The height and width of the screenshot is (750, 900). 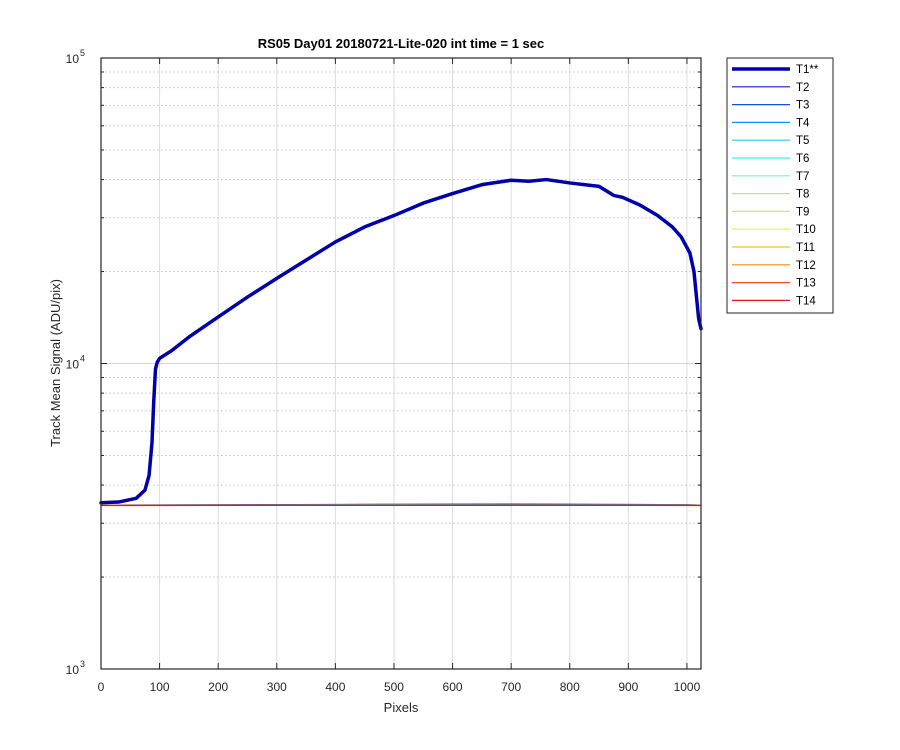 What do you see at coordinates (511, 687) in the screenshot?
I see `x-tick-label: 700` at bounding box center [511, 687].